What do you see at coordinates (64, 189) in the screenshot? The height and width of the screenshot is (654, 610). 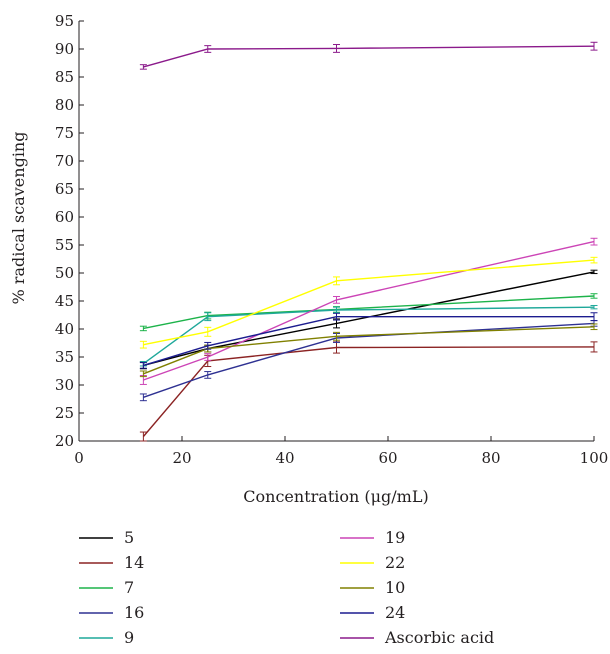 I see `y-tick-label: 65` at bounding box center [64, 189].